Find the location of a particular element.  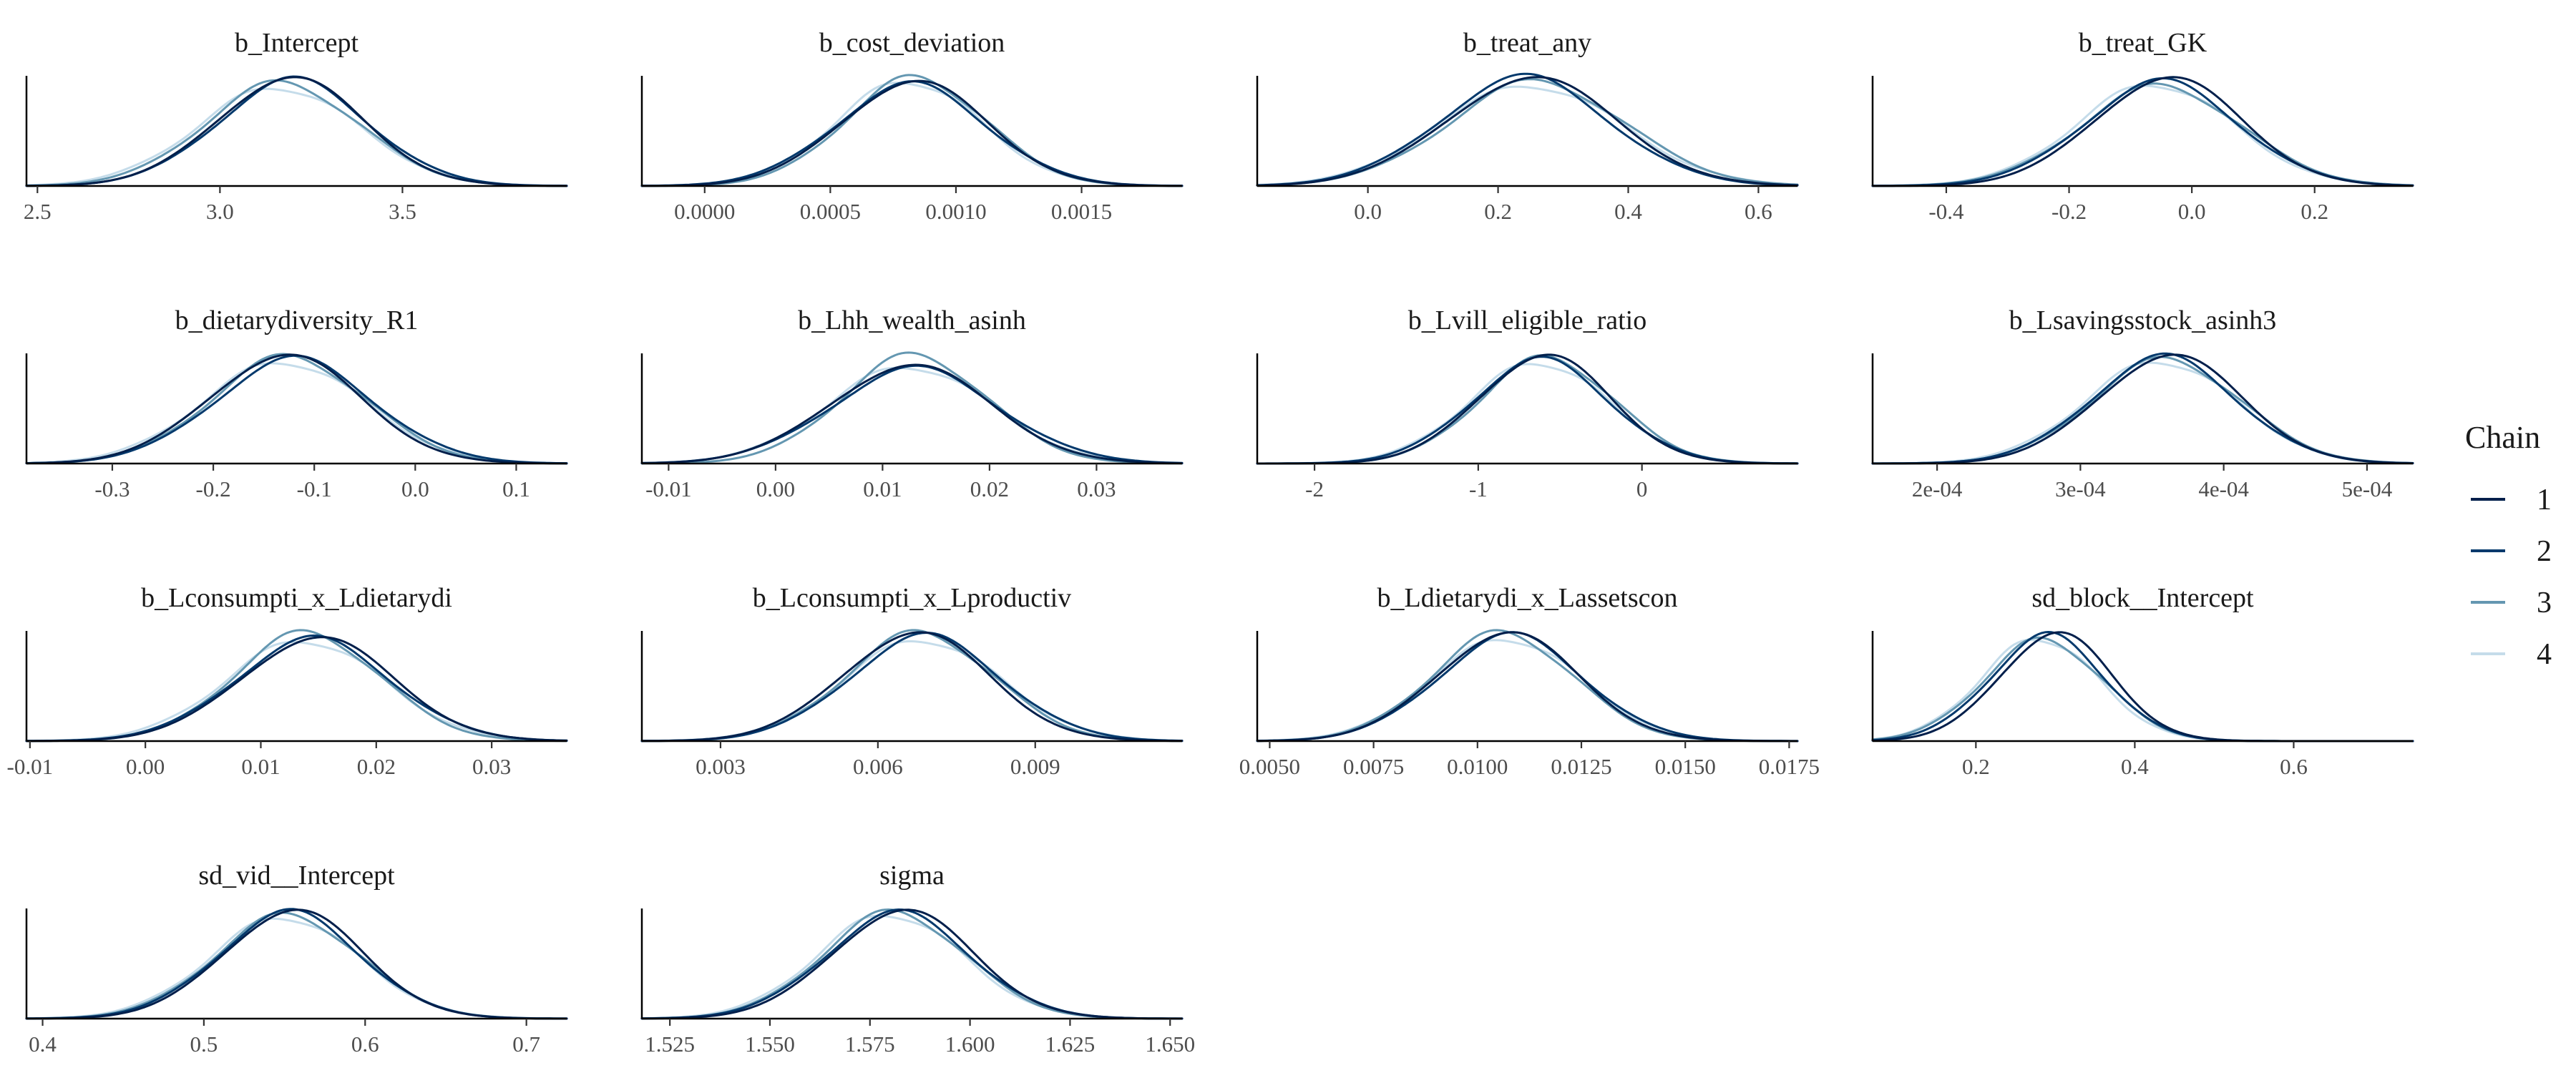

legend-item-chain-1: 1 is located at coordinates (2511, 500).